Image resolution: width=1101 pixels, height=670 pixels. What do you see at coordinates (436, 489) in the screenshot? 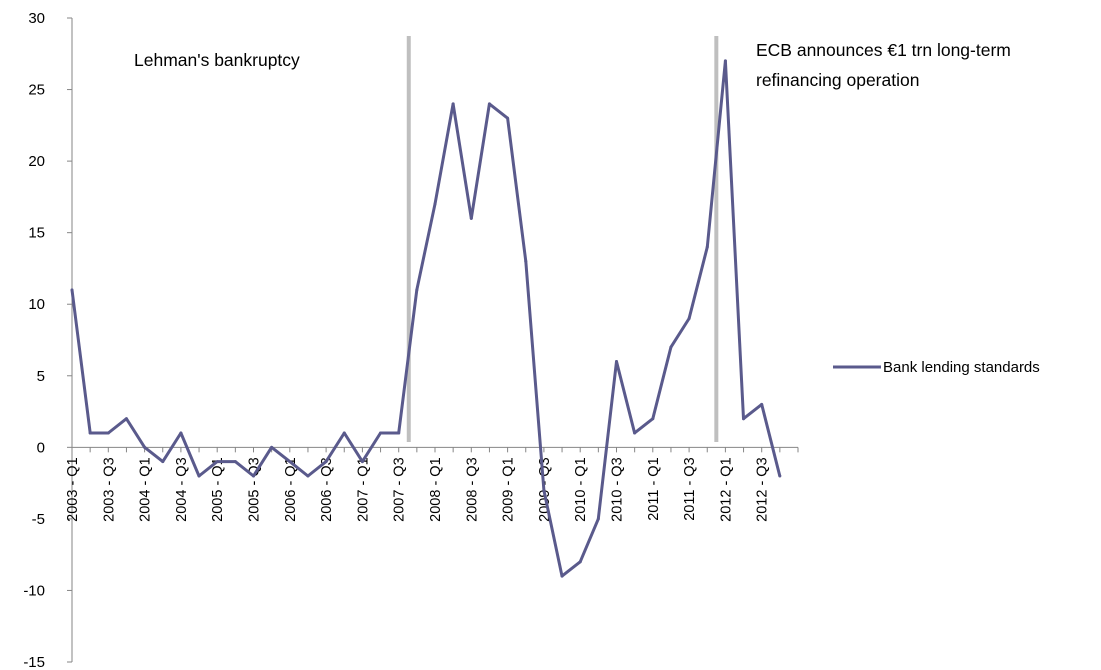
I see `x-tick-label: 2008 - Q1` at bounding box center [436, 489].